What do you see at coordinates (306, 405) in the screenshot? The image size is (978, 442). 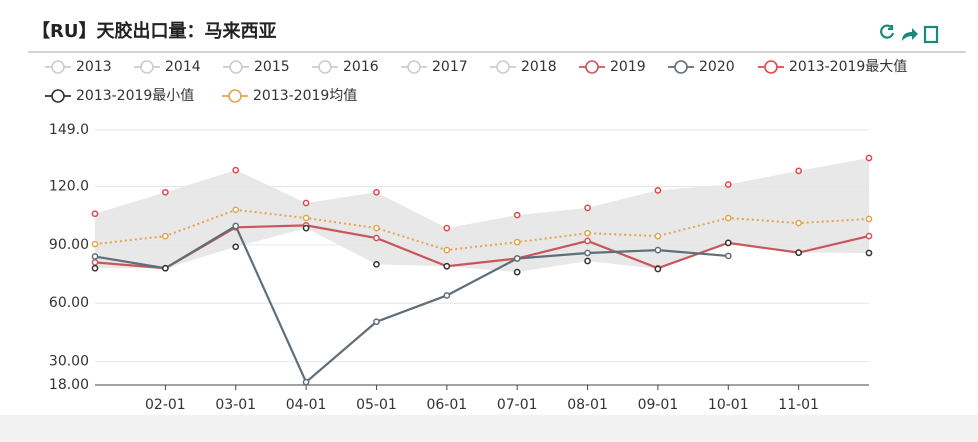 I see `x-tick-label: 04-01` at bounding box center [306, 405].